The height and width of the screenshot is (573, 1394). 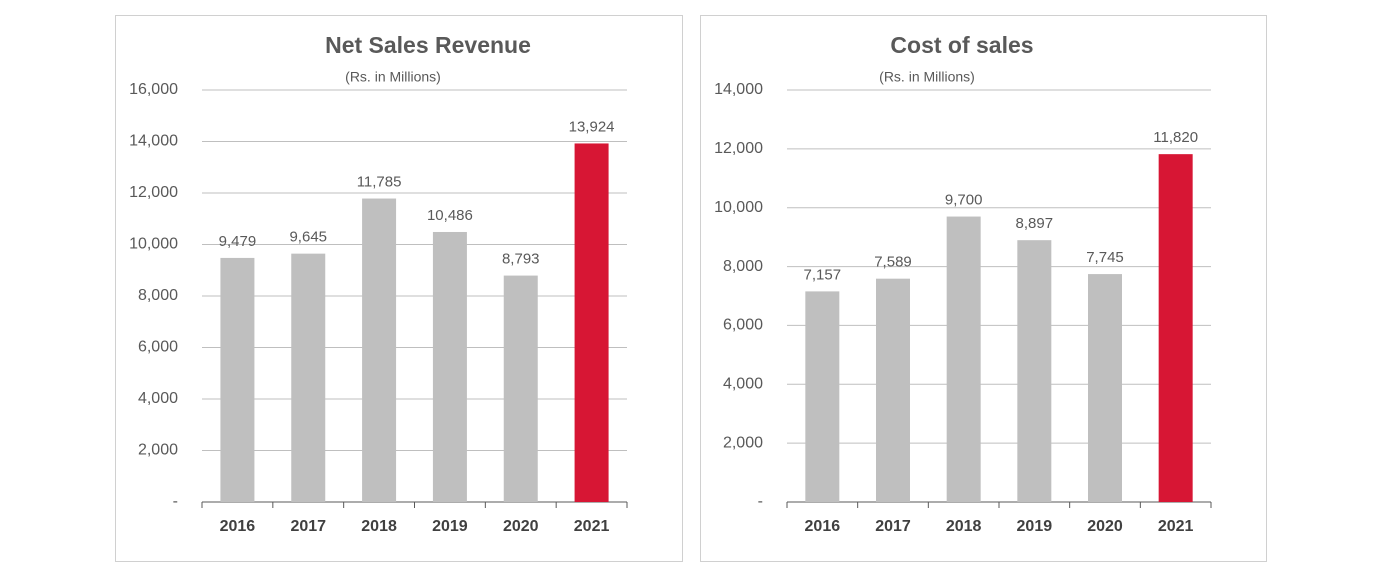 I want to click on data-label: 7,745, so click(x=1105, y=257).